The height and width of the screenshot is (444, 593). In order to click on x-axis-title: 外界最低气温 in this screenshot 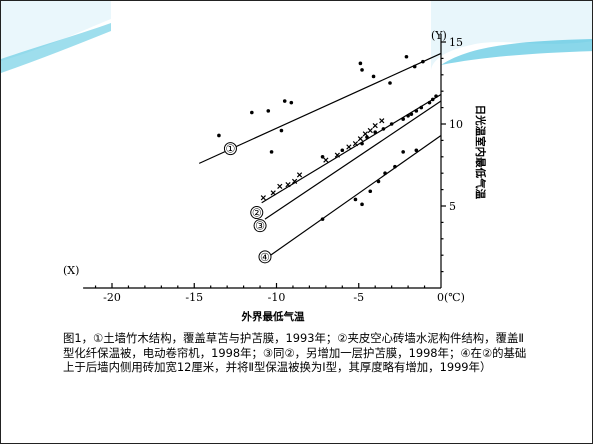, I will do `click(273, 316)`.